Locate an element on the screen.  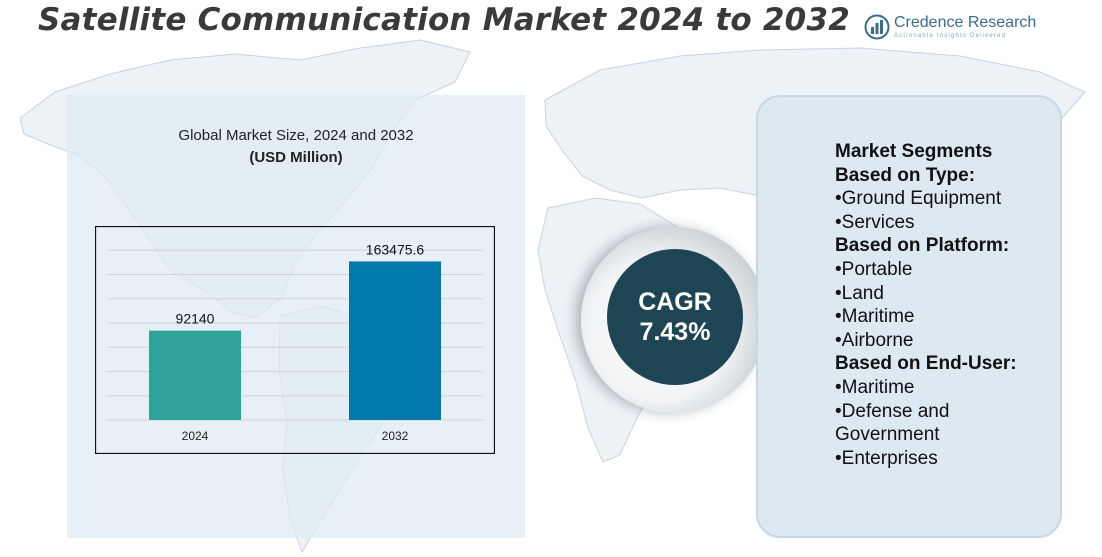
bar-chart: 92140 2024 163475.6 2032 is located at coordinates (295, 340).